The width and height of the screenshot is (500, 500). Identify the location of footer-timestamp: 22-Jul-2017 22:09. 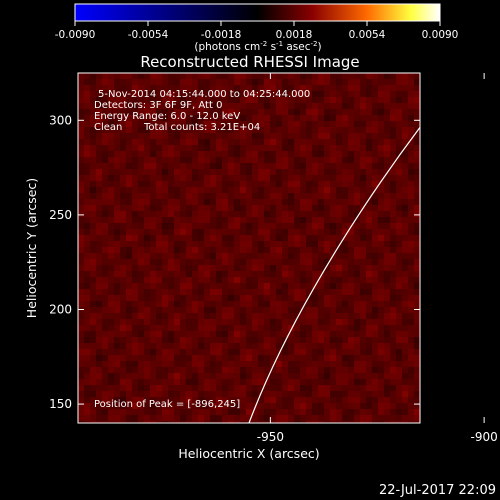
(437, 490).